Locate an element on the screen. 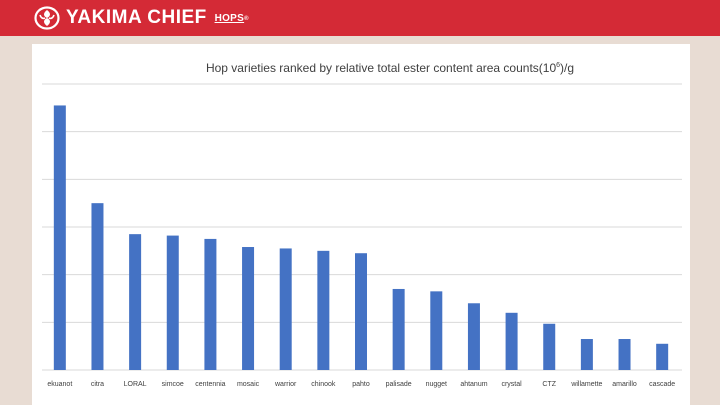 The width and height of the screenshot is (720, 405). x-tick-label: CTZ is located at coordinates (549, 384).